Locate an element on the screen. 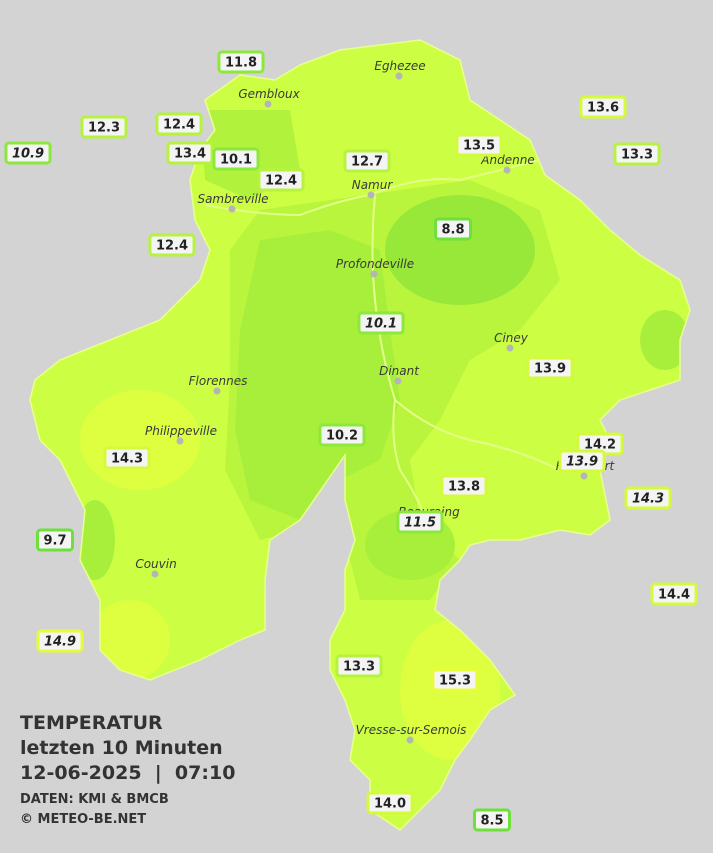  legend-source: DATEN: KMI & BMCB is located at coordinates (94, 799).